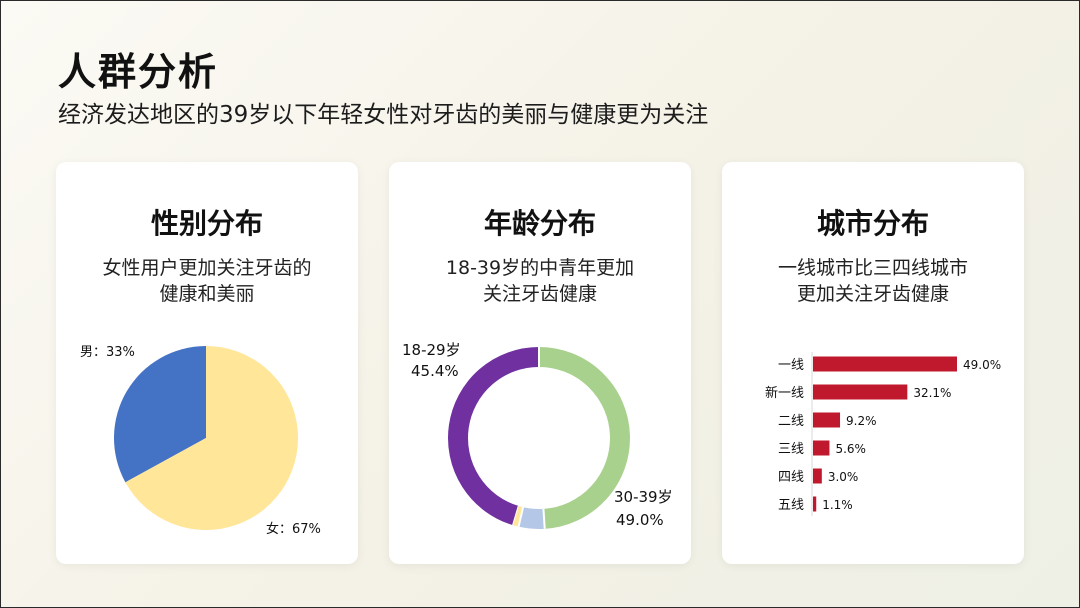 Image resolution: width=1080 pixels, height=608 pixels. I want to click on pie-slice-female, so click(211, 438).